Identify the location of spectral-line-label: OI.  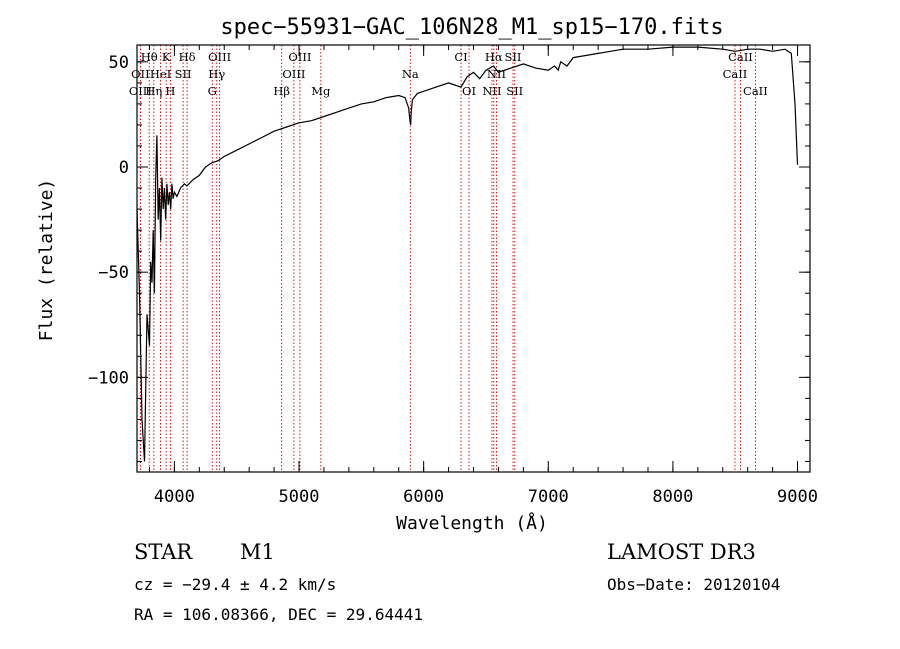
(469, 91).